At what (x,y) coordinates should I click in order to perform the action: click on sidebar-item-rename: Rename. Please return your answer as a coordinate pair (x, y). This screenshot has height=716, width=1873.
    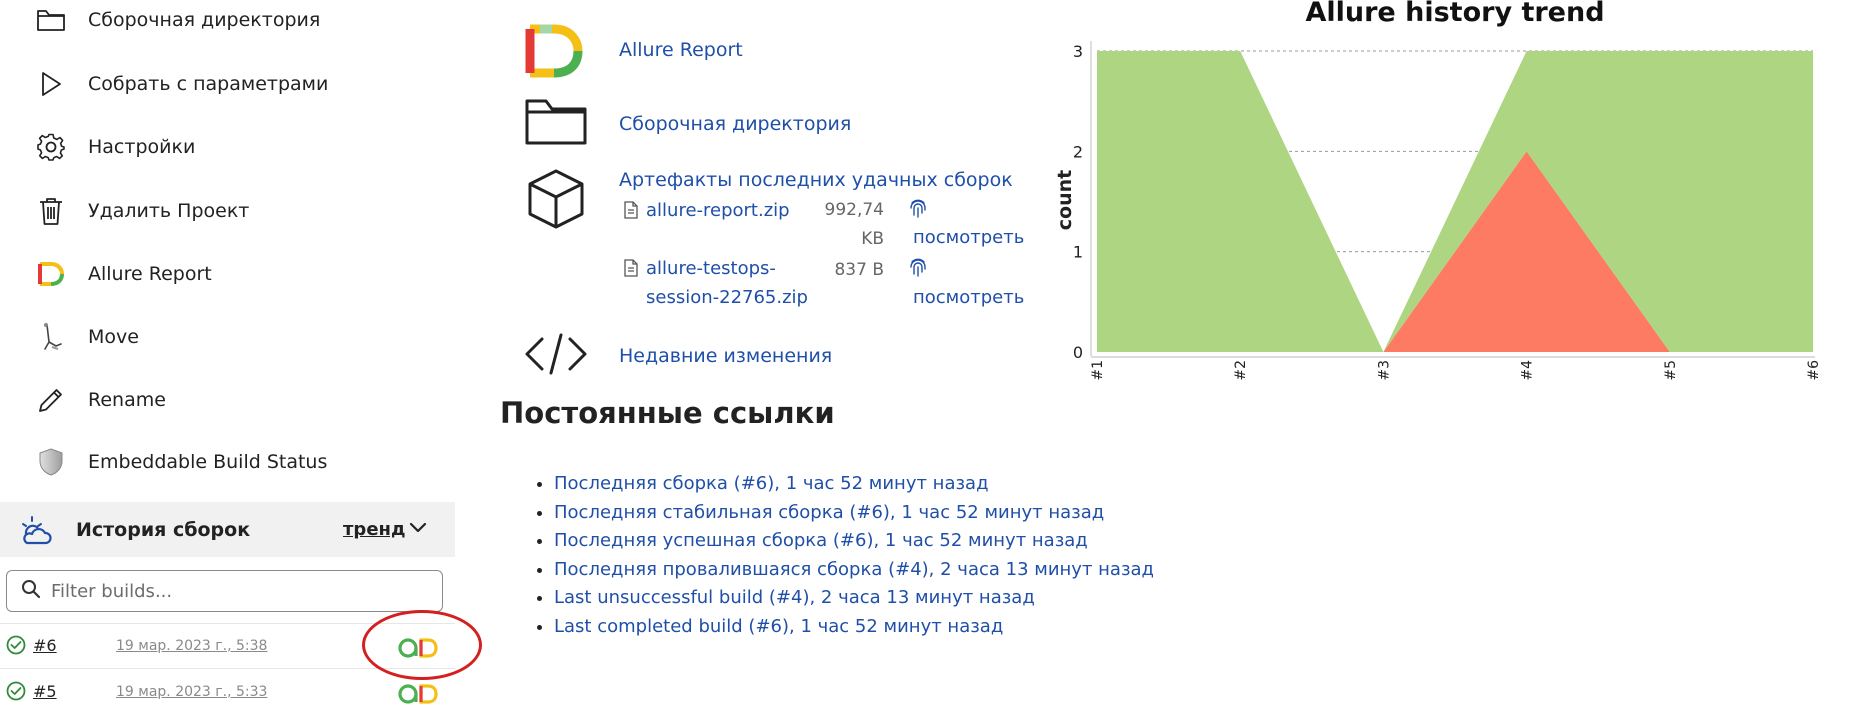
    Looking at the image, I should click on (101, 400).